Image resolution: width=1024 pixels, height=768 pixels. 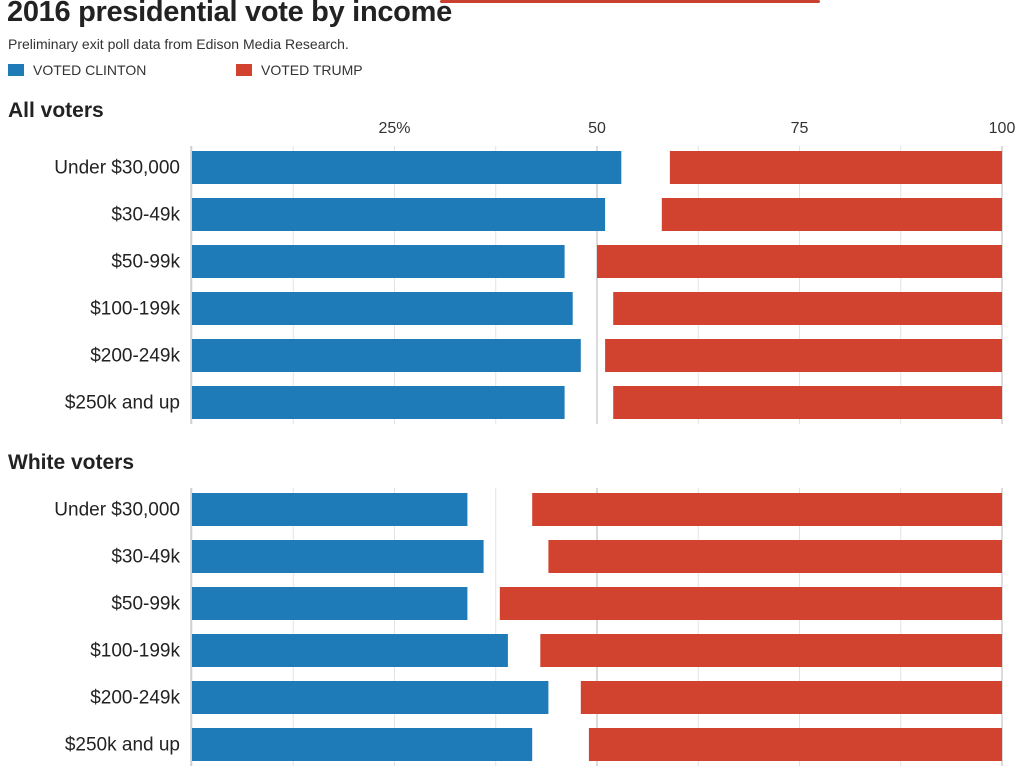 I want to click on category-label-all-200-249k: $200-249k, so click(x=135, y=356).